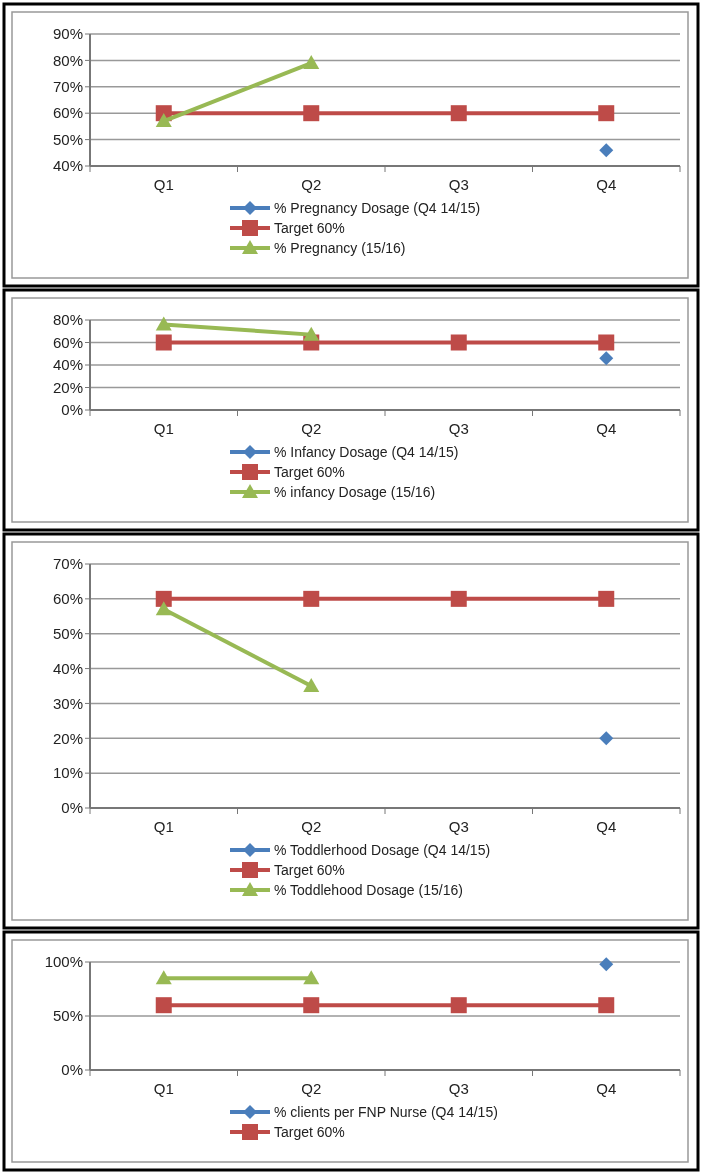 The image size is (702, 1173). I want to click on legend-label: % Toddlehood Dosage (15/16), so click(368, 889).